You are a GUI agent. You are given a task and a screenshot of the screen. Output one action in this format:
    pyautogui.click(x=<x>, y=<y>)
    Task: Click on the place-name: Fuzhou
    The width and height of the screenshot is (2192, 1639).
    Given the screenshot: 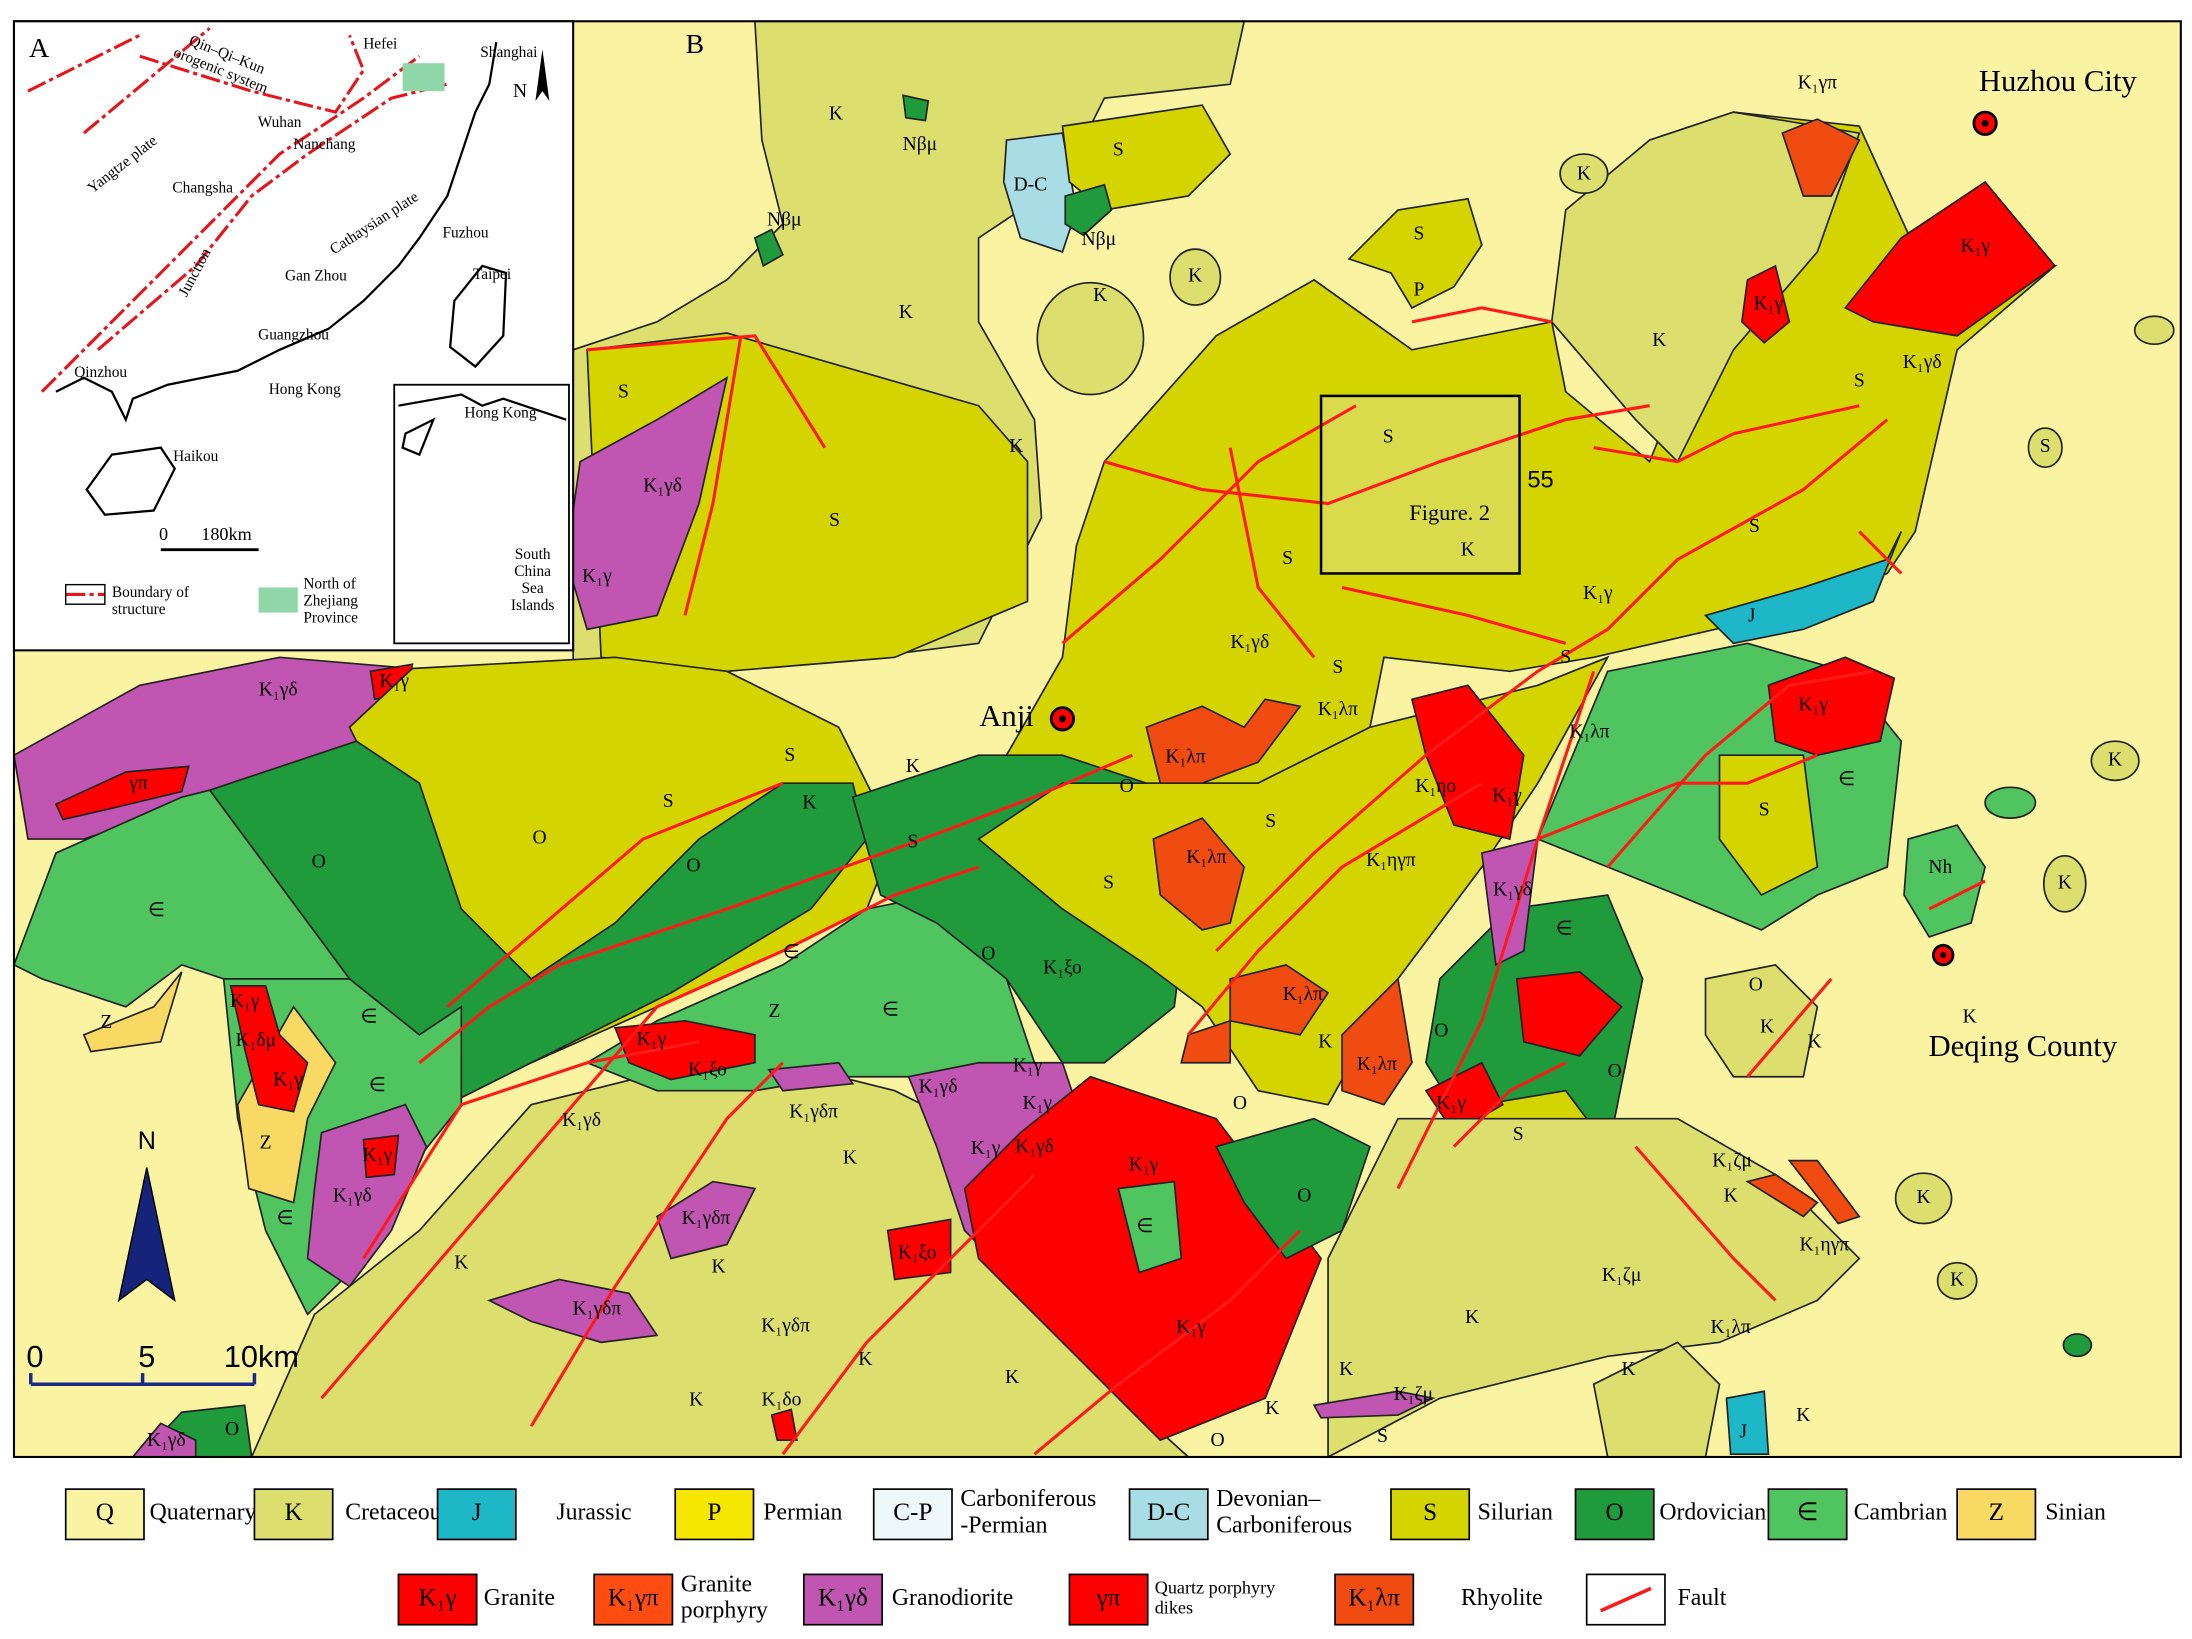 What is the action you would take?
    pyautogui.click(x=465, y=232)
    